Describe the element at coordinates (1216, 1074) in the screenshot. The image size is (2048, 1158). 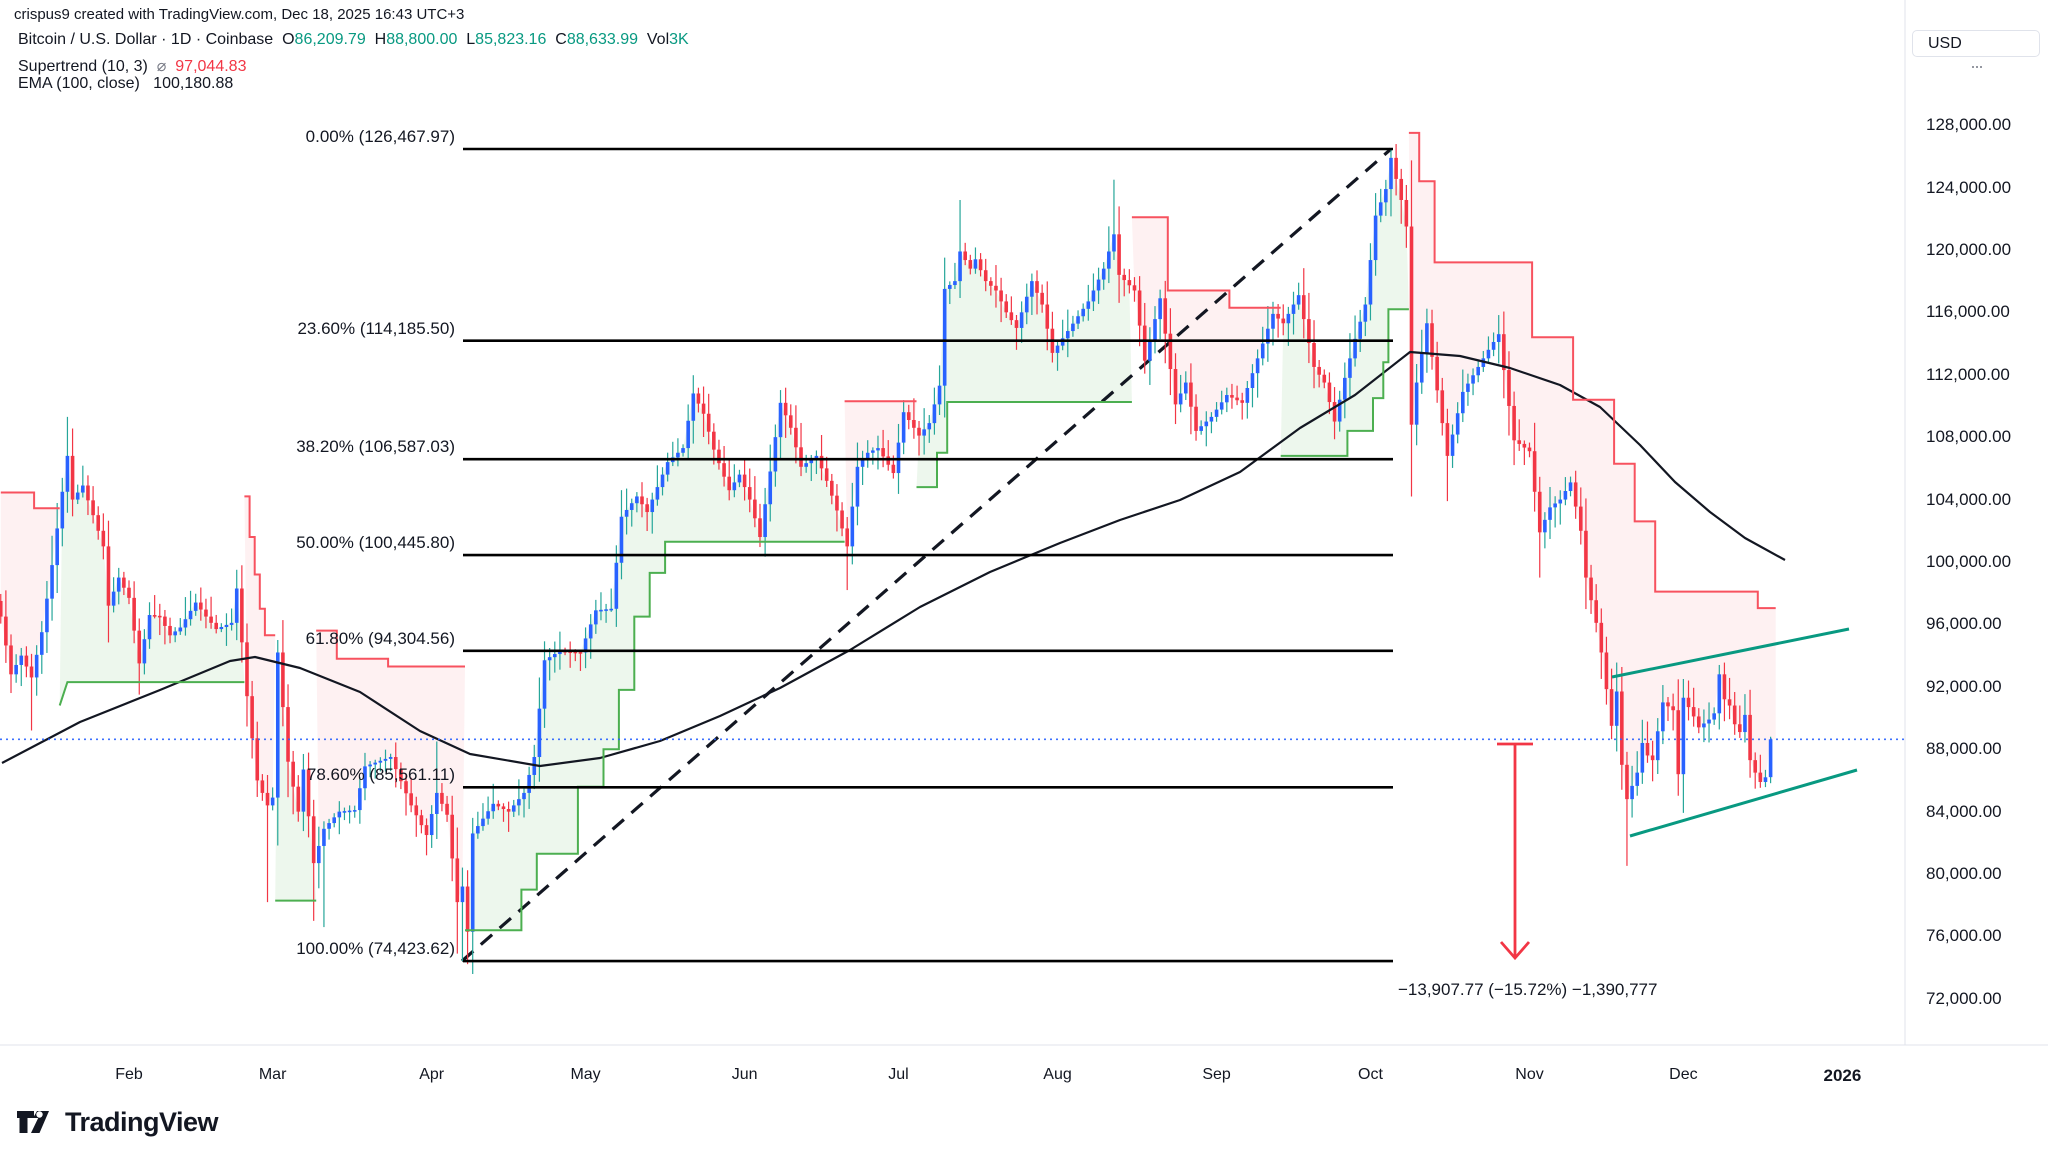
I see `time-tick-sep: Sep` at that location.